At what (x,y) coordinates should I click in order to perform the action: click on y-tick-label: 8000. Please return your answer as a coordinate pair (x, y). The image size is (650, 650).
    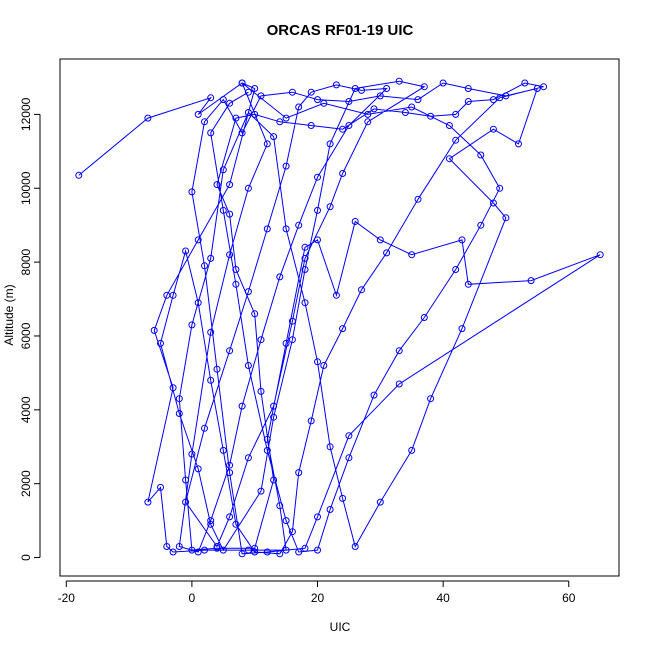
    Looking at the image, I should click on (26, 261).